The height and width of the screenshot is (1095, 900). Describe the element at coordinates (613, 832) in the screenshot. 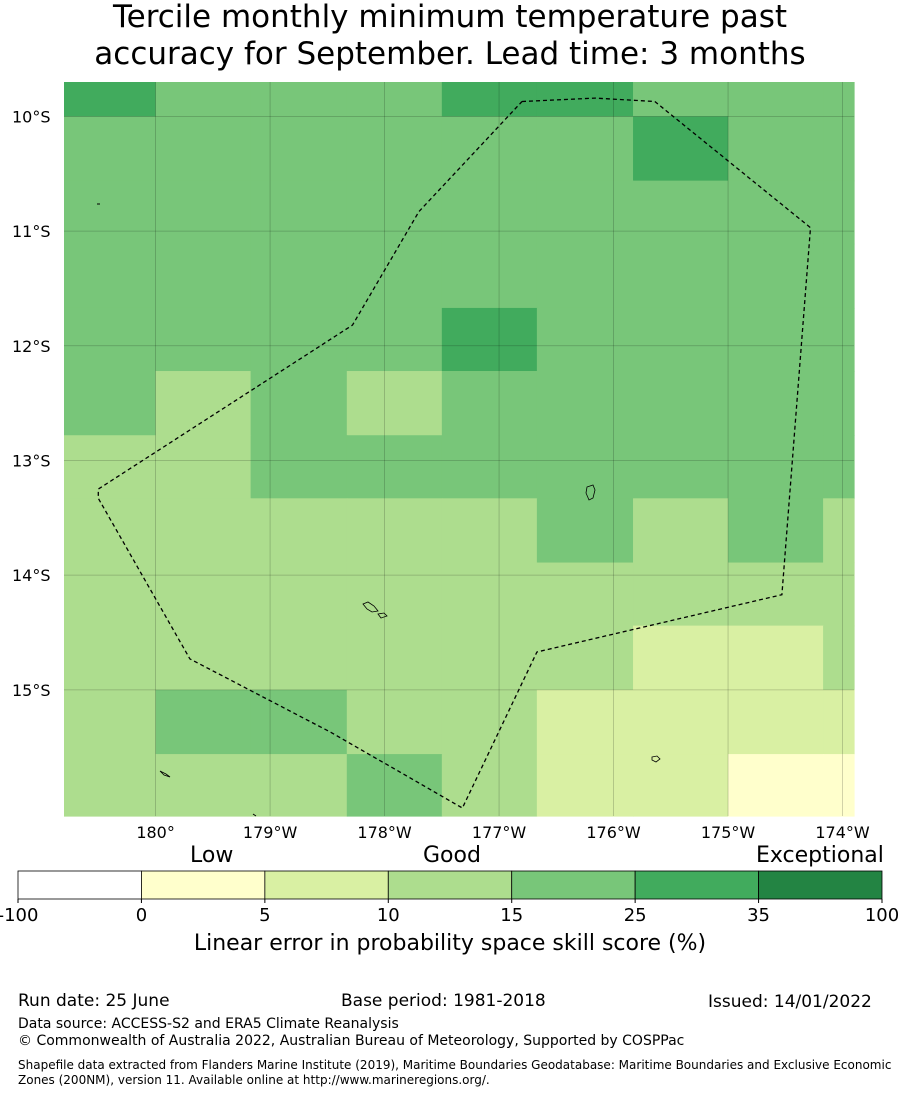

I see `longitude-label: 176°W` at that location.